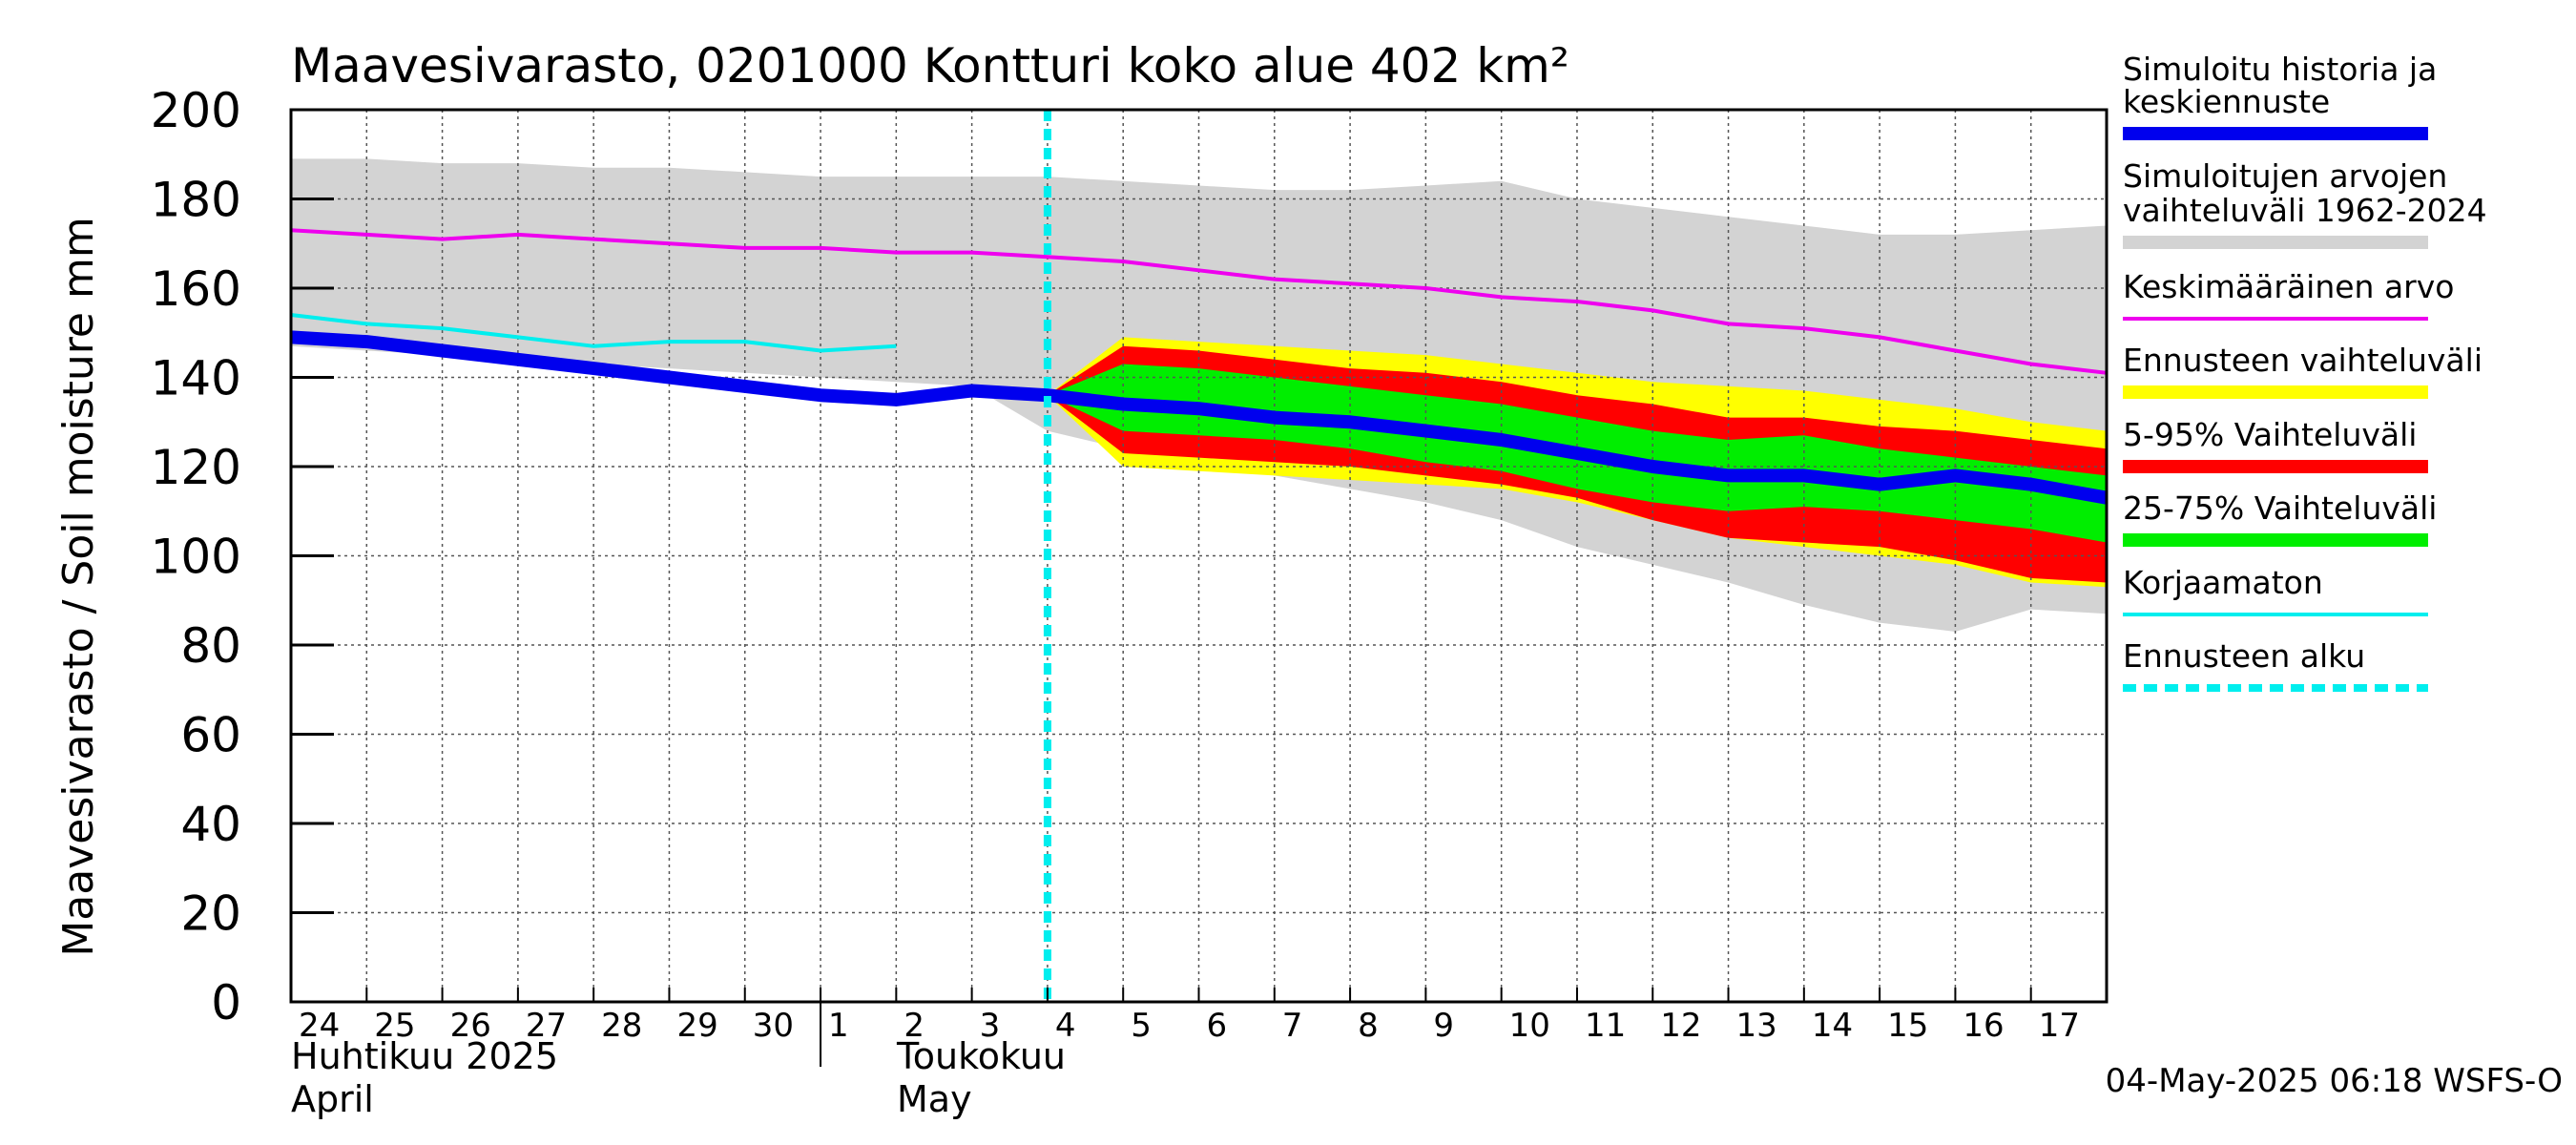 The width and height of the screenshot is (2576, 1145). What do you see at coordinates (210, 735) in the screenshot?
I see `y-tick-label: 60` at bounding box center [210, 735].